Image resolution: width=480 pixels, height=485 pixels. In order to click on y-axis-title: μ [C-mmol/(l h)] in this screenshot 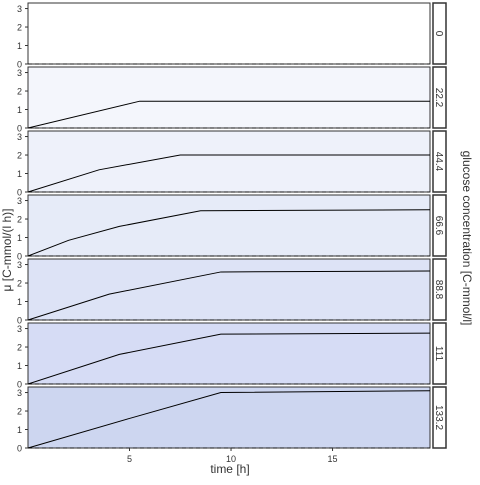, I will do `click(7, 250)`.